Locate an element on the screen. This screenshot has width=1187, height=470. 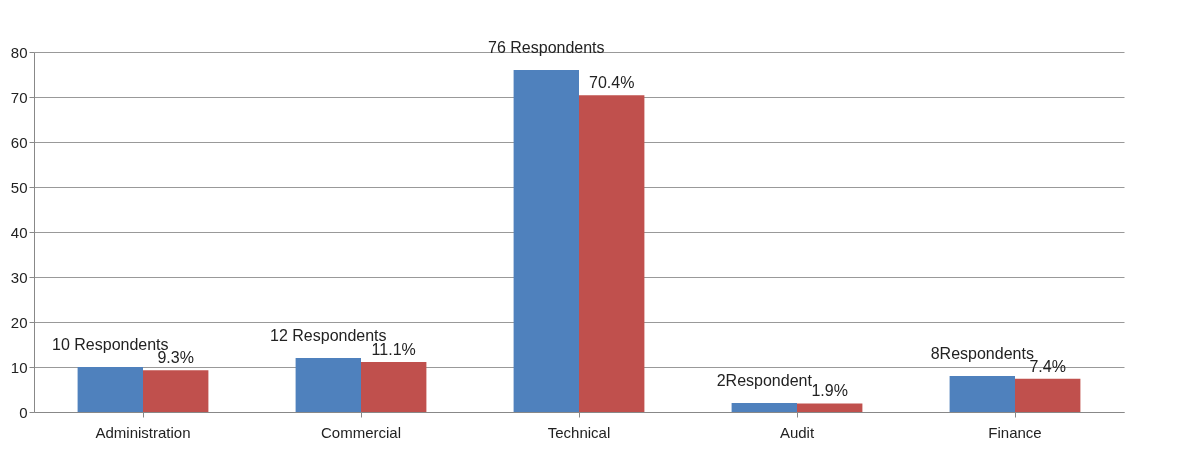
x-tick-label: Finance is located at coordinates (1015, 432).